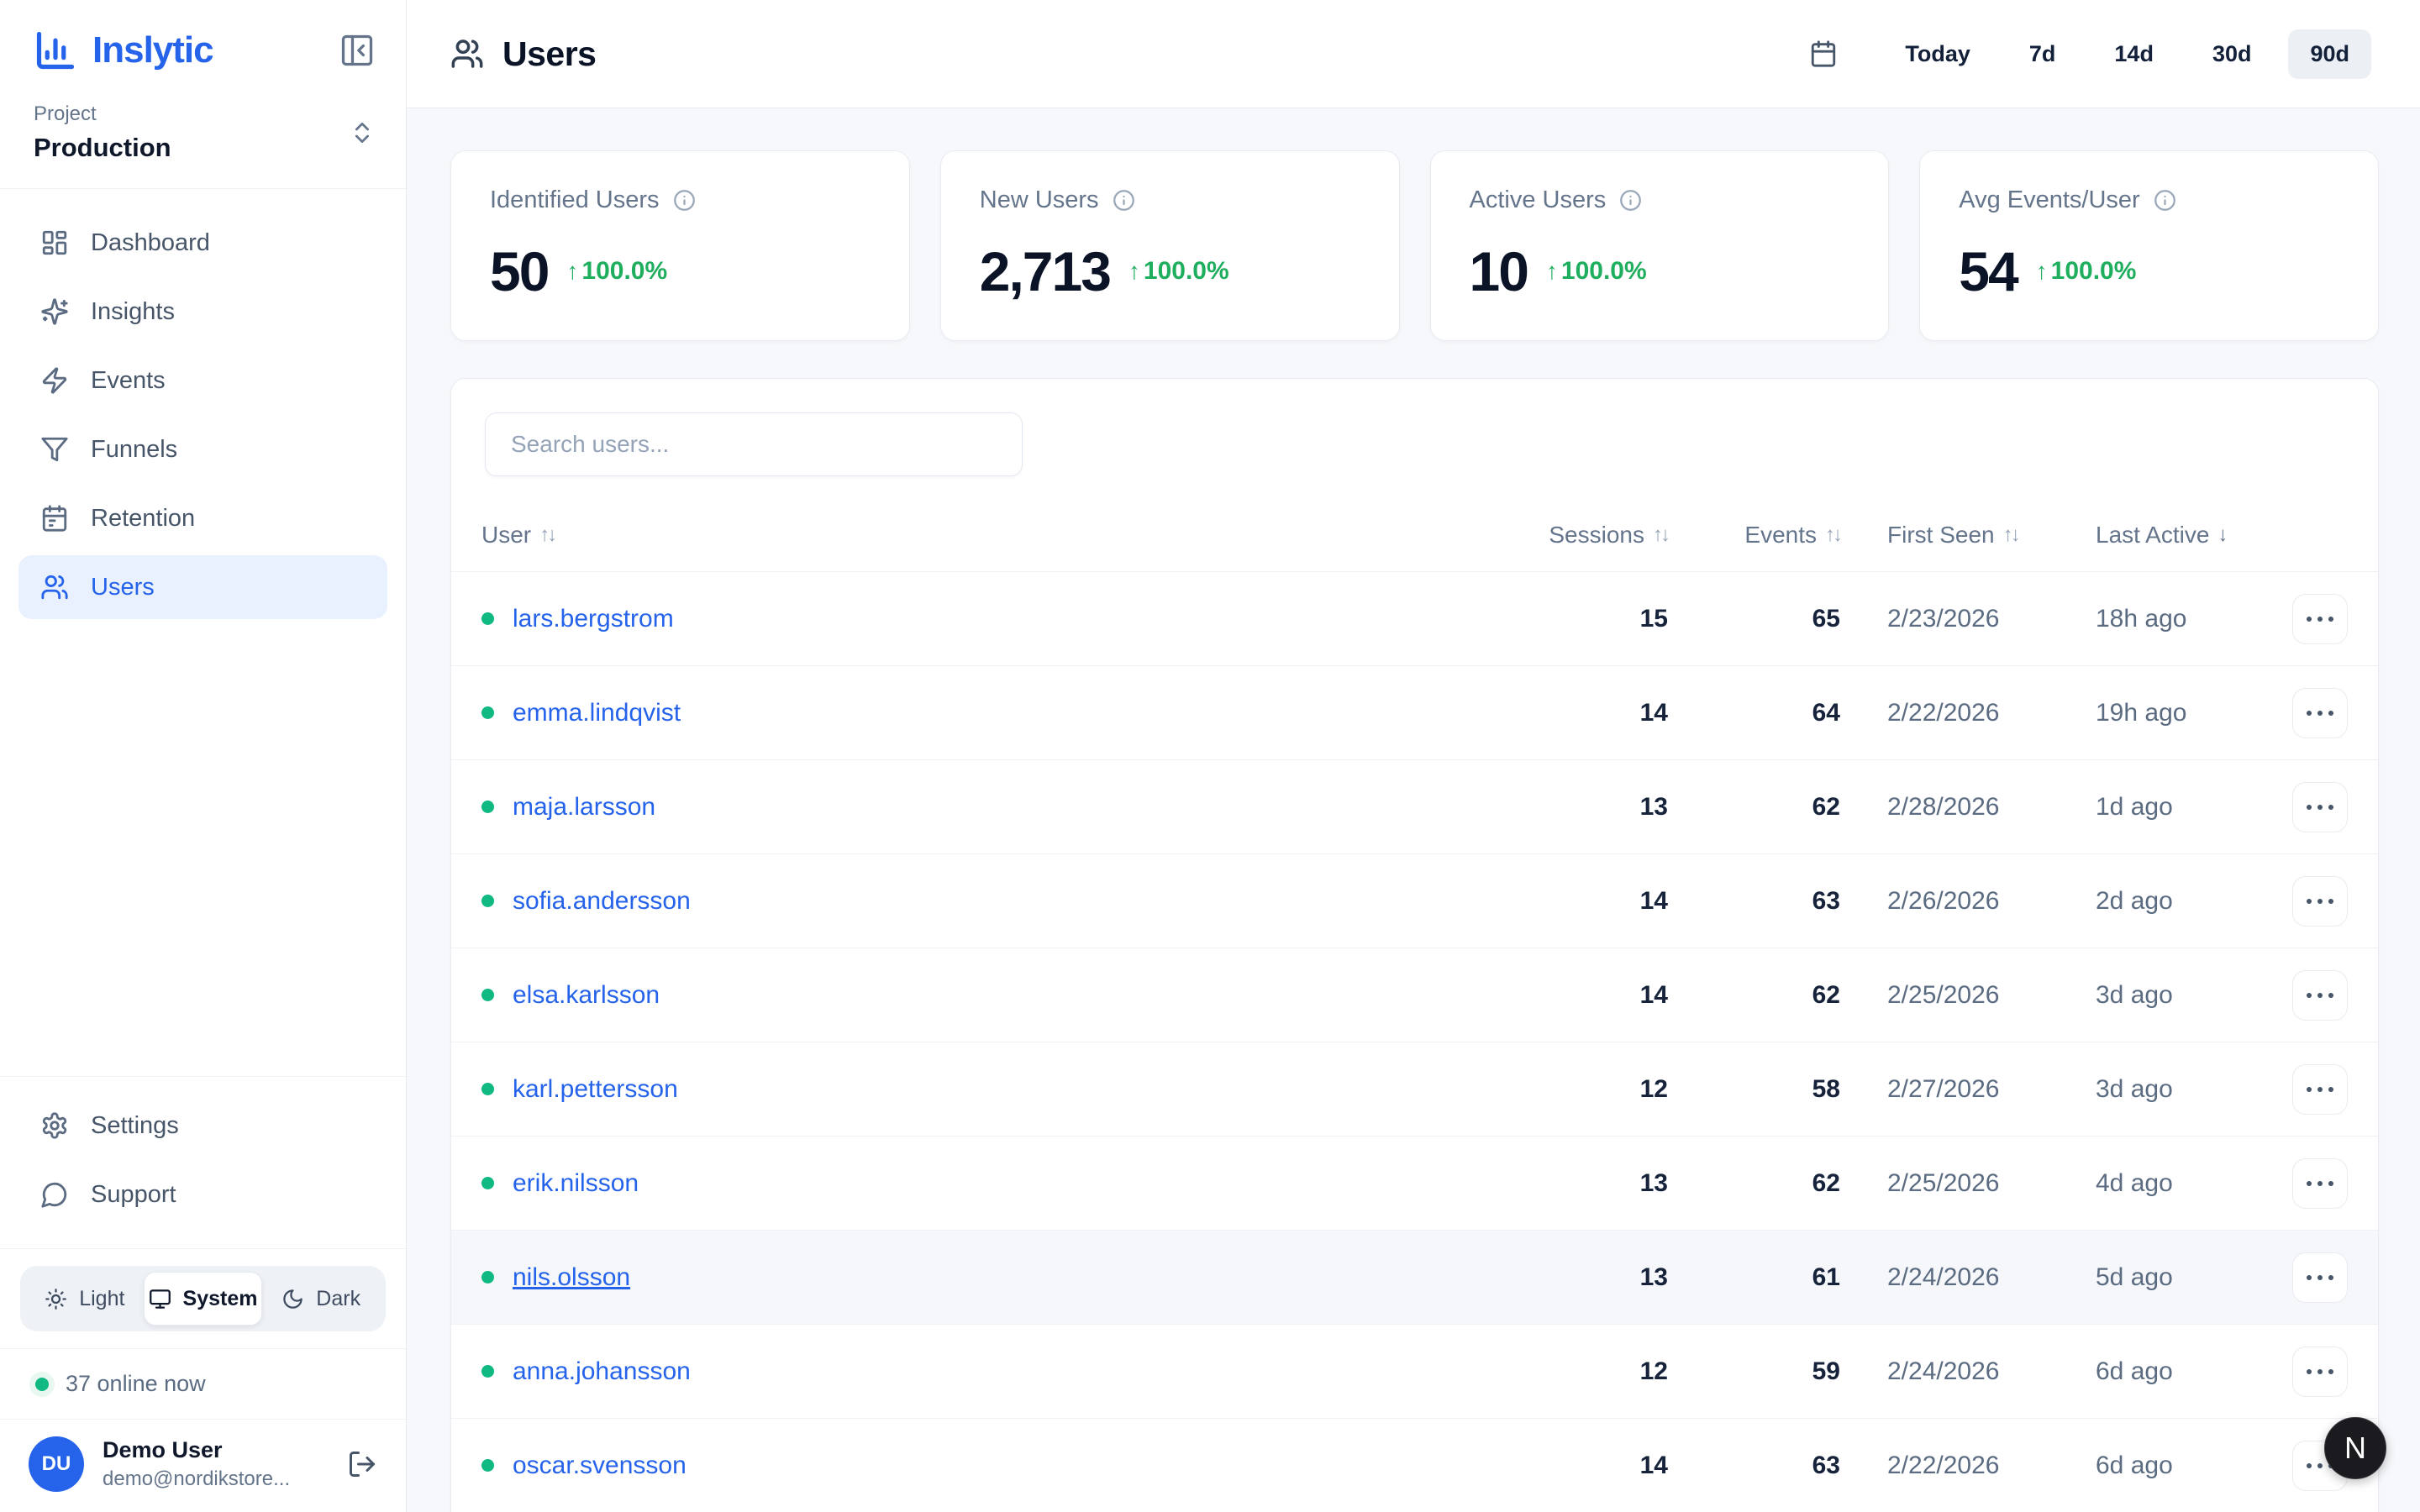 Image resolution: width=2420 pixels, height=1512 pixels. I want to click on user-link: maja.larsson, so click(584, 806).